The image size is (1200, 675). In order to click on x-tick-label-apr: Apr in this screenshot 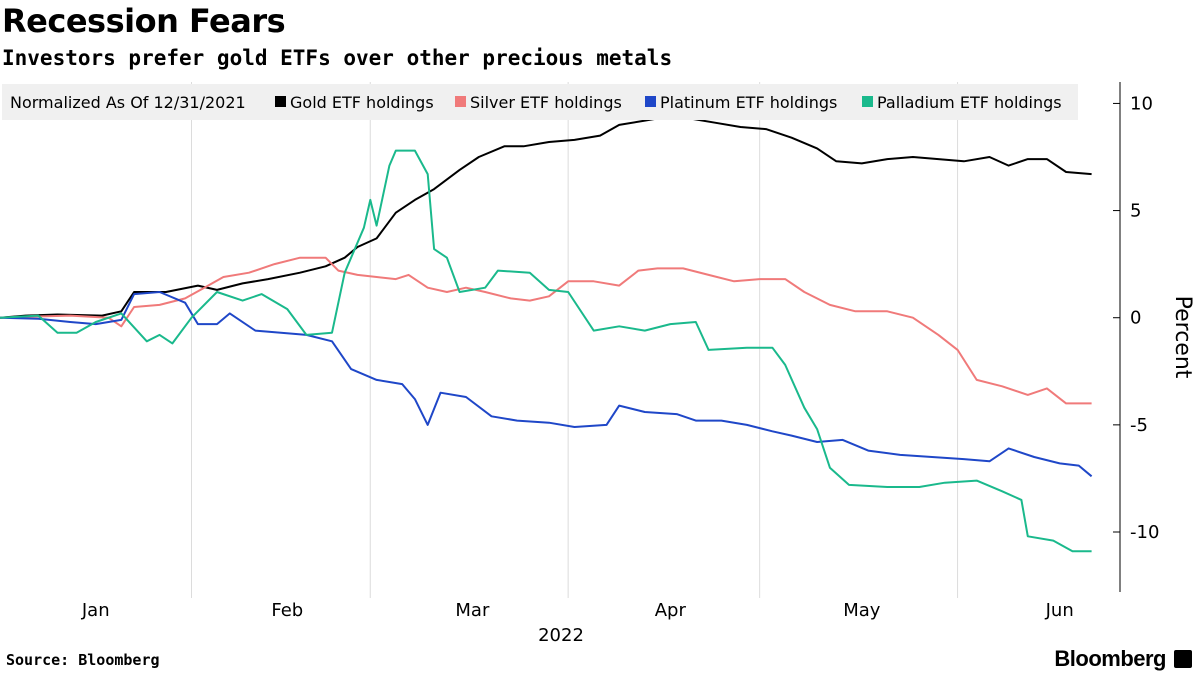, I will do `click(671, 610)`.